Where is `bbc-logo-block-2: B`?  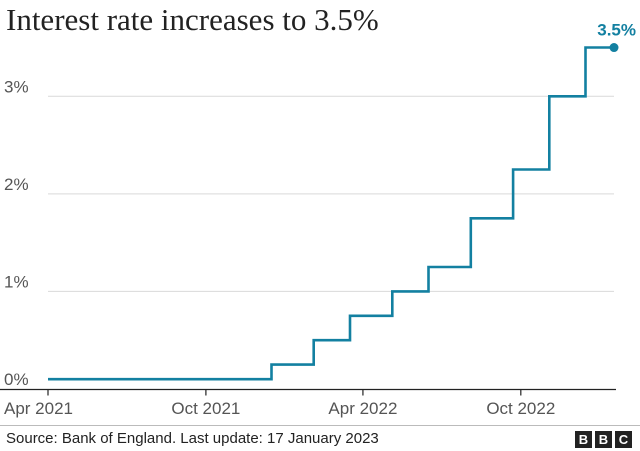
bbc-logo-block-2: B is located at coordinates (603, 439).